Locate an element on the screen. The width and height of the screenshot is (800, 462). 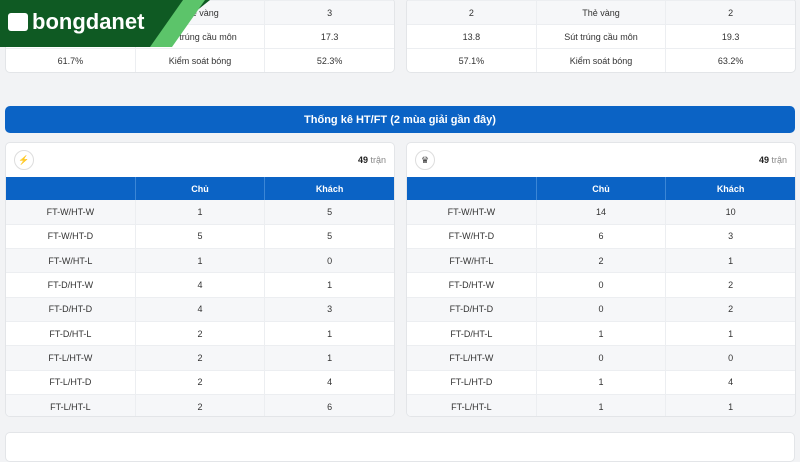
home-value: 13.8 is located at coordinates (472, 36).